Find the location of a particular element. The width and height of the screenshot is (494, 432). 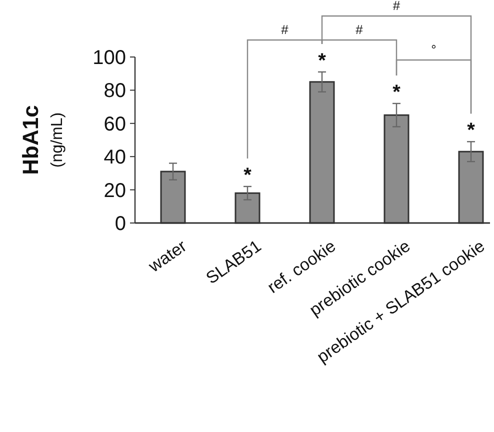

y-tick-label: 100 is located at coordinates (109, 58).